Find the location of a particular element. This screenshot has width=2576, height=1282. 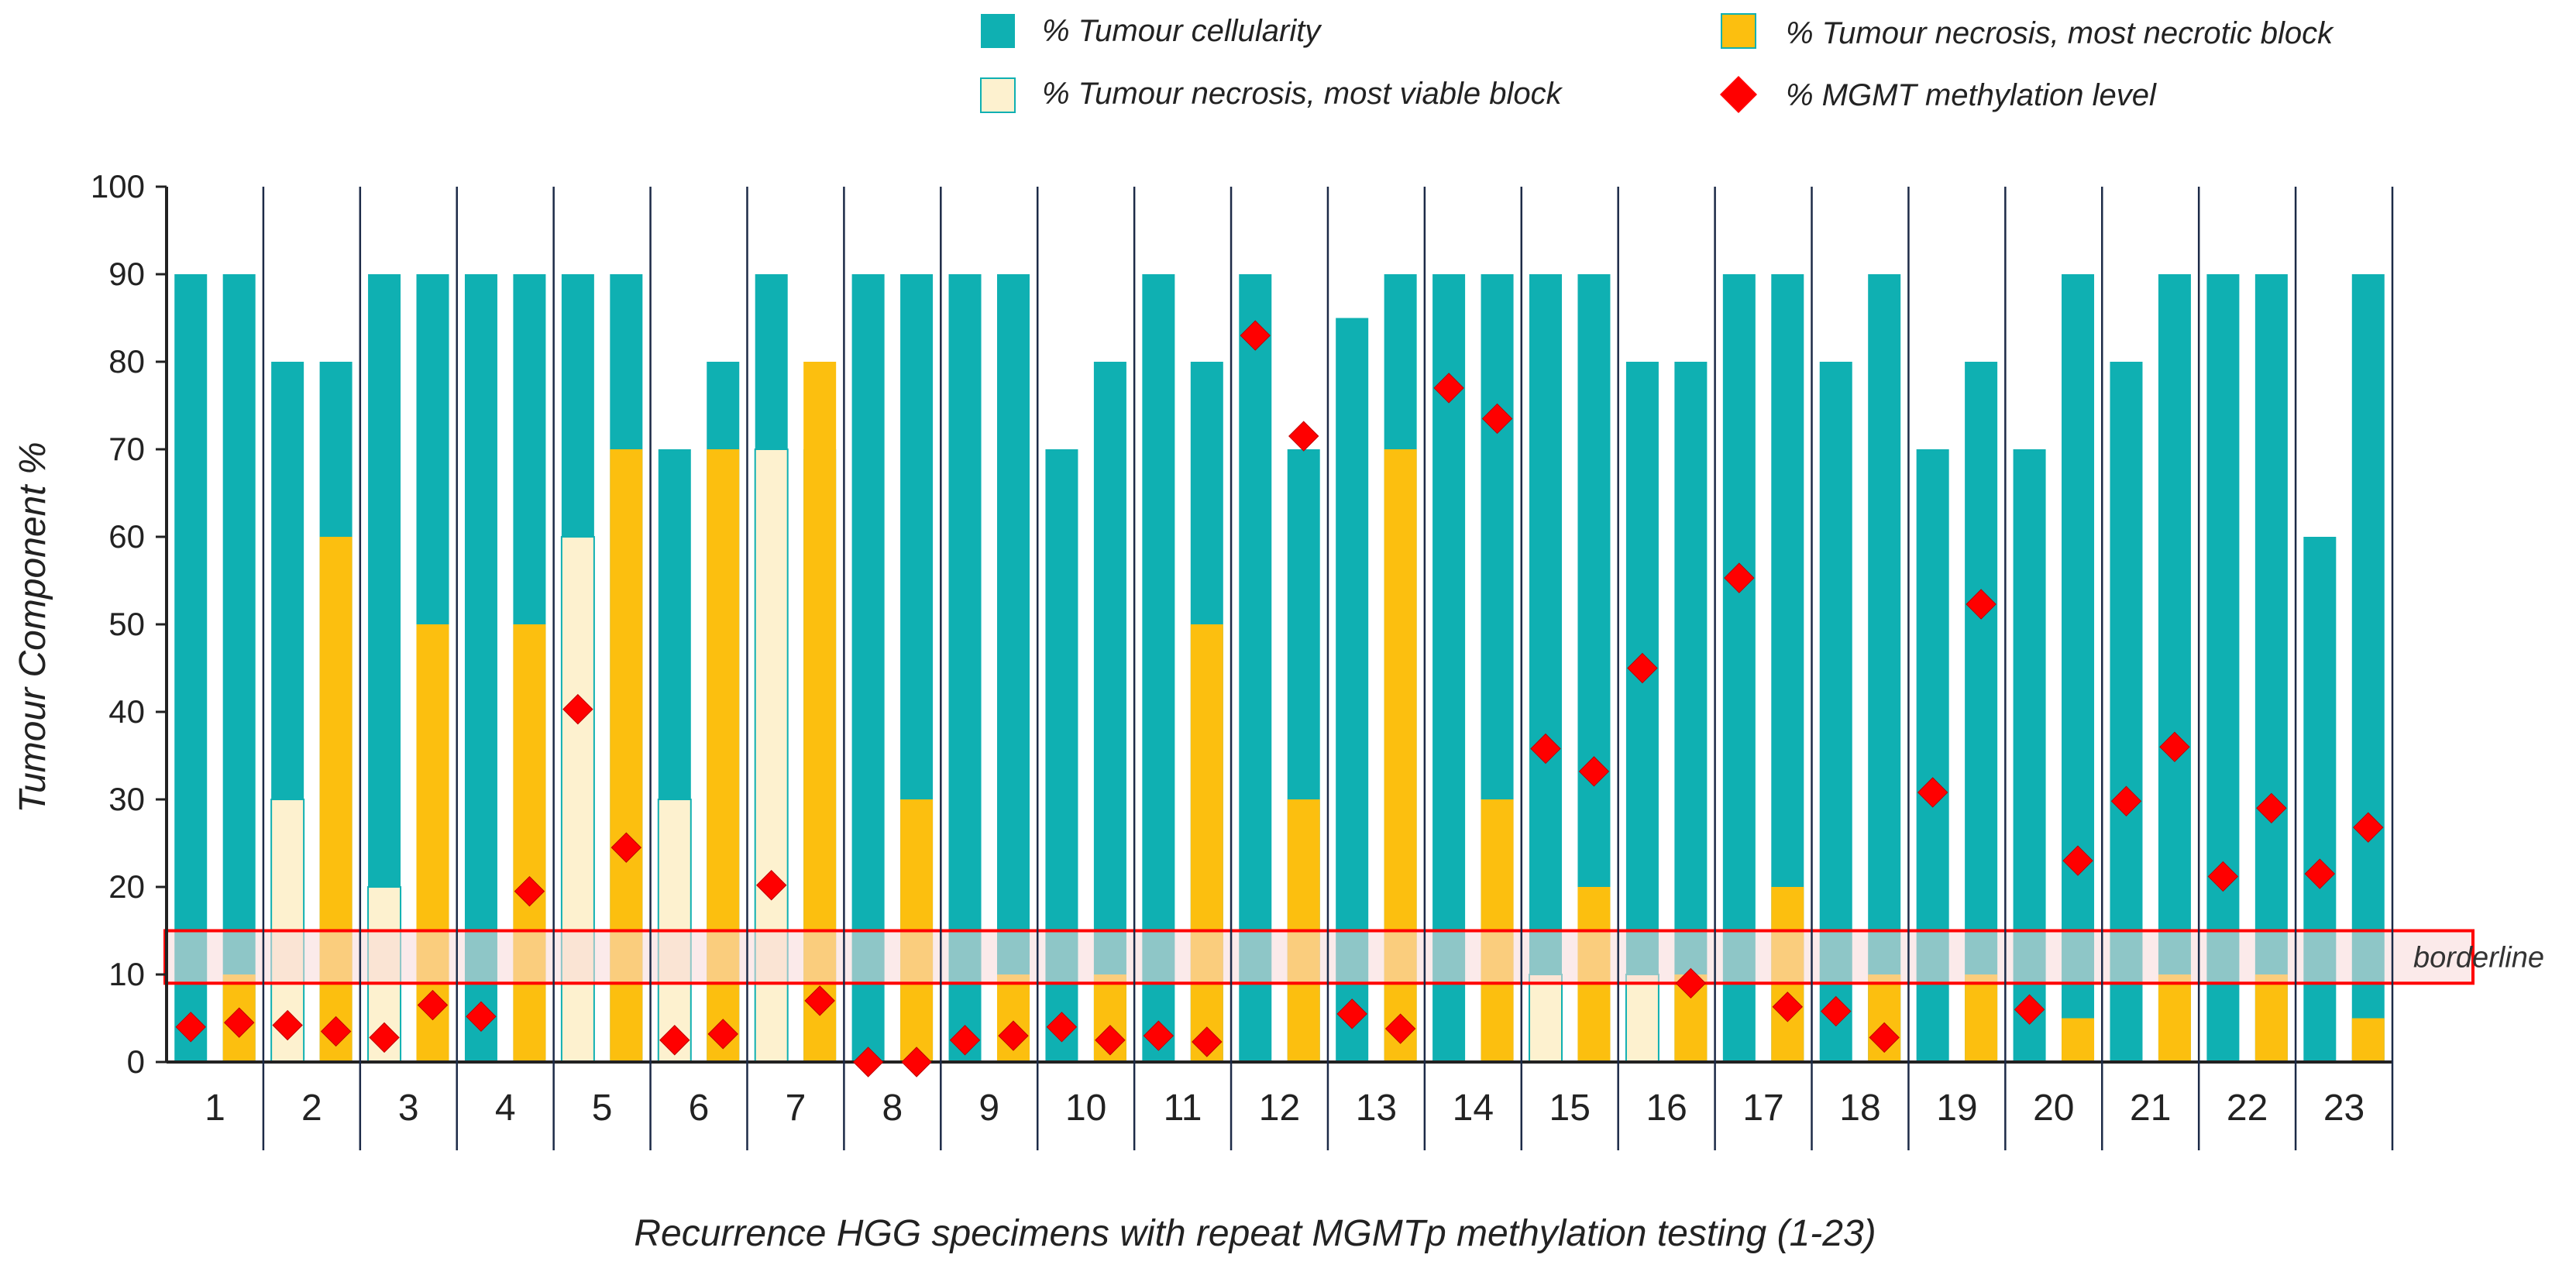

x-category-label: 10 is located at coordinates (1085, 1108).